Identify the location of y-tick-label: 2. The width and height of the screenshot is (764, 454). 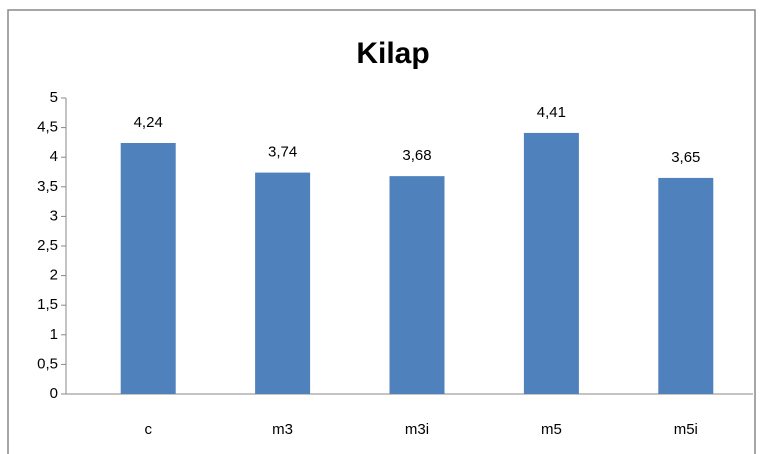
(54, 275).